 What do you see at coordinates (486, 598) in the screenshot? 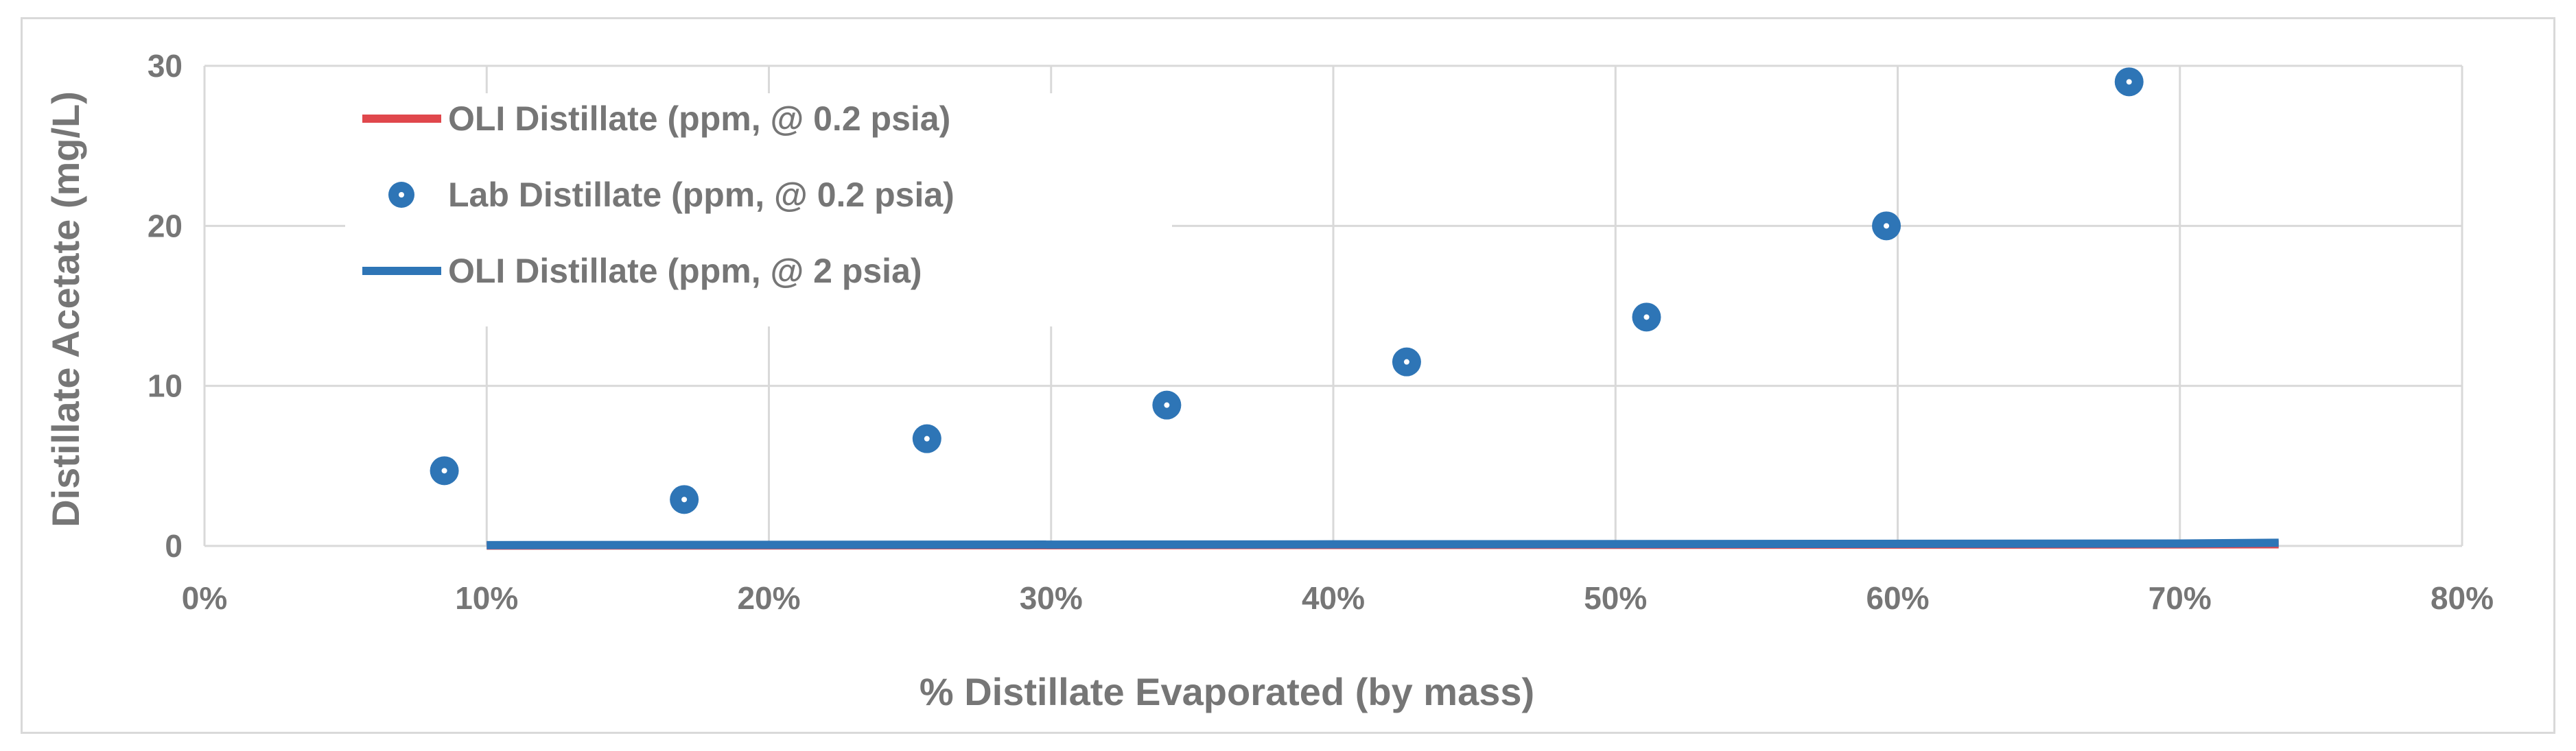
I see `x-tick-label: 10%` at bounding box center [486, 598].